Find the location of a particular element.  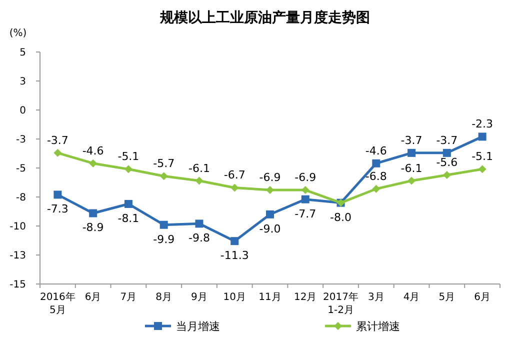

data-label: -8.0 is located at coordinates (341, 217).